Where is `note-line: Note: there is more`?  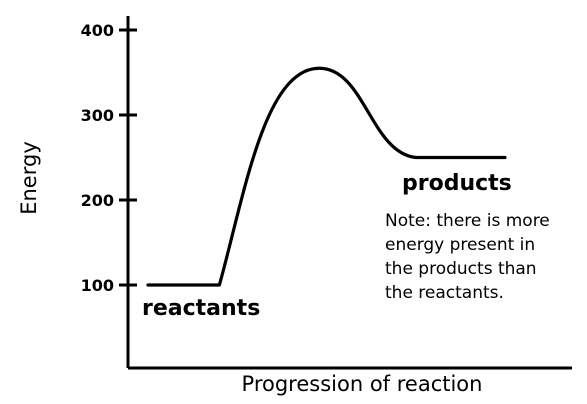 note-line: Note: there is more is located at coordinates (467, 221).